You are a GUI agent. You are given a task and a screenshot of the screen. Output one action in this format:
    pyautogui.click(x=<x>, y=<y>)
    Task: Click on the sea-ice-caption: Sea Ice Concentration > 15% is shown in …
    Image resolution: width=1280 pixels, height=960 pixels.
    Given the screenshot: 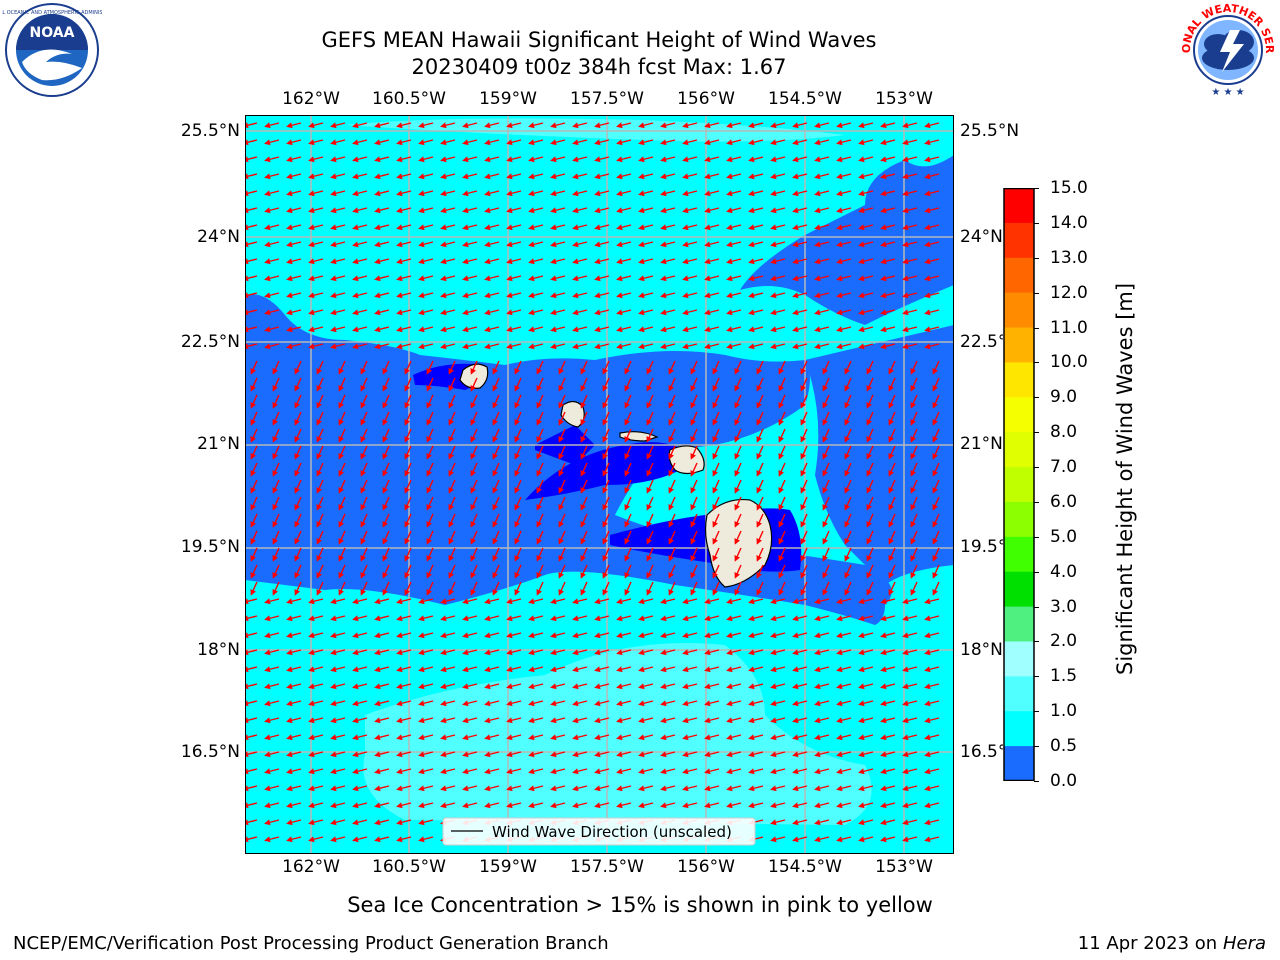 What is the action you would take?
    pyautogui.click(x=640, y=905)
    